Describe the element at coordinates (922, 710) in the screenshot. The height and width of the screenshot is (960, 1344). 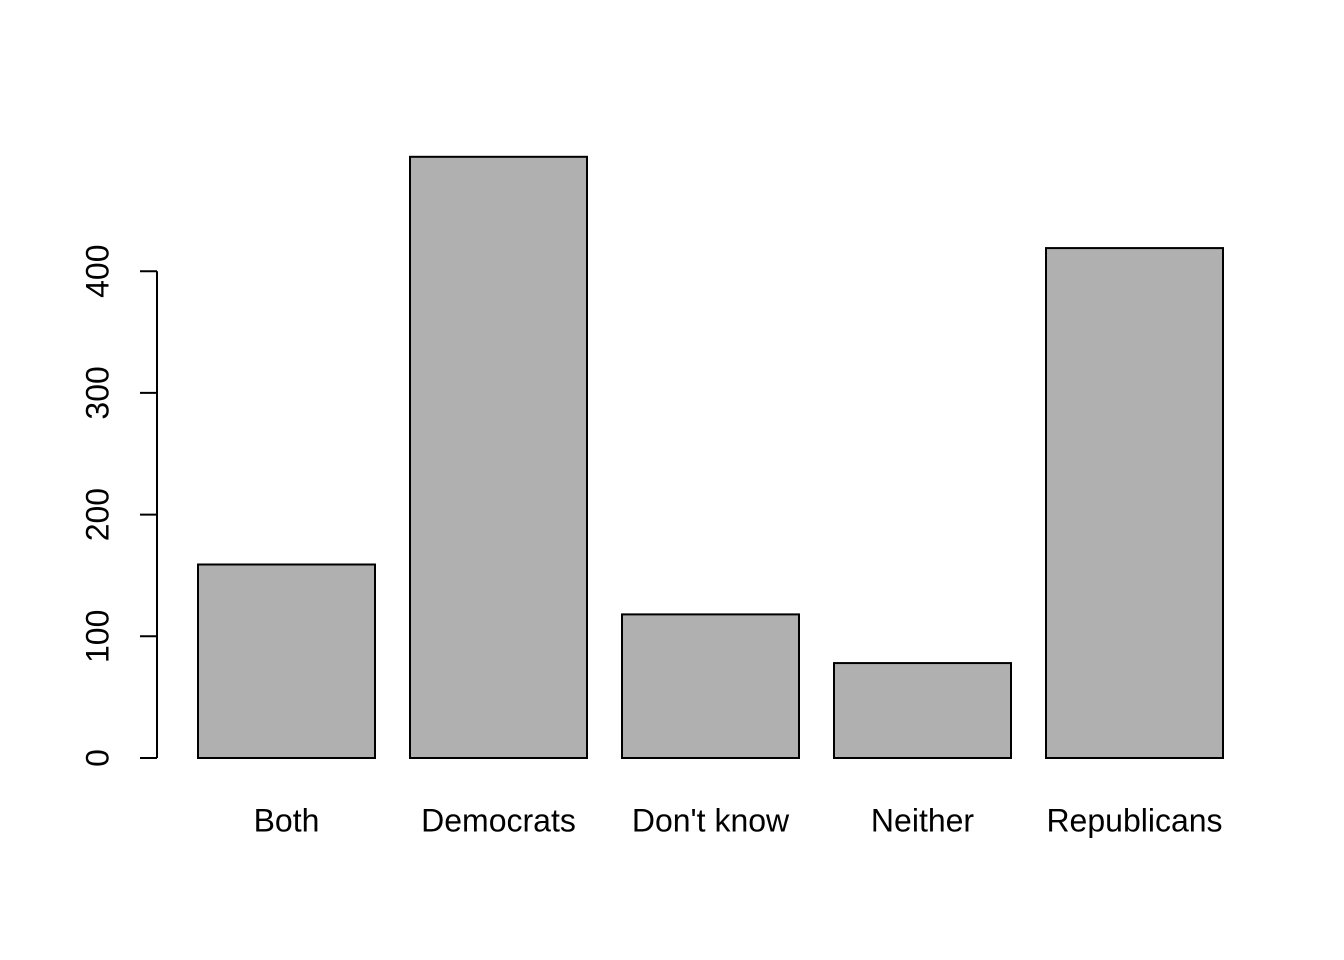
I see `bar-neither` at that location.